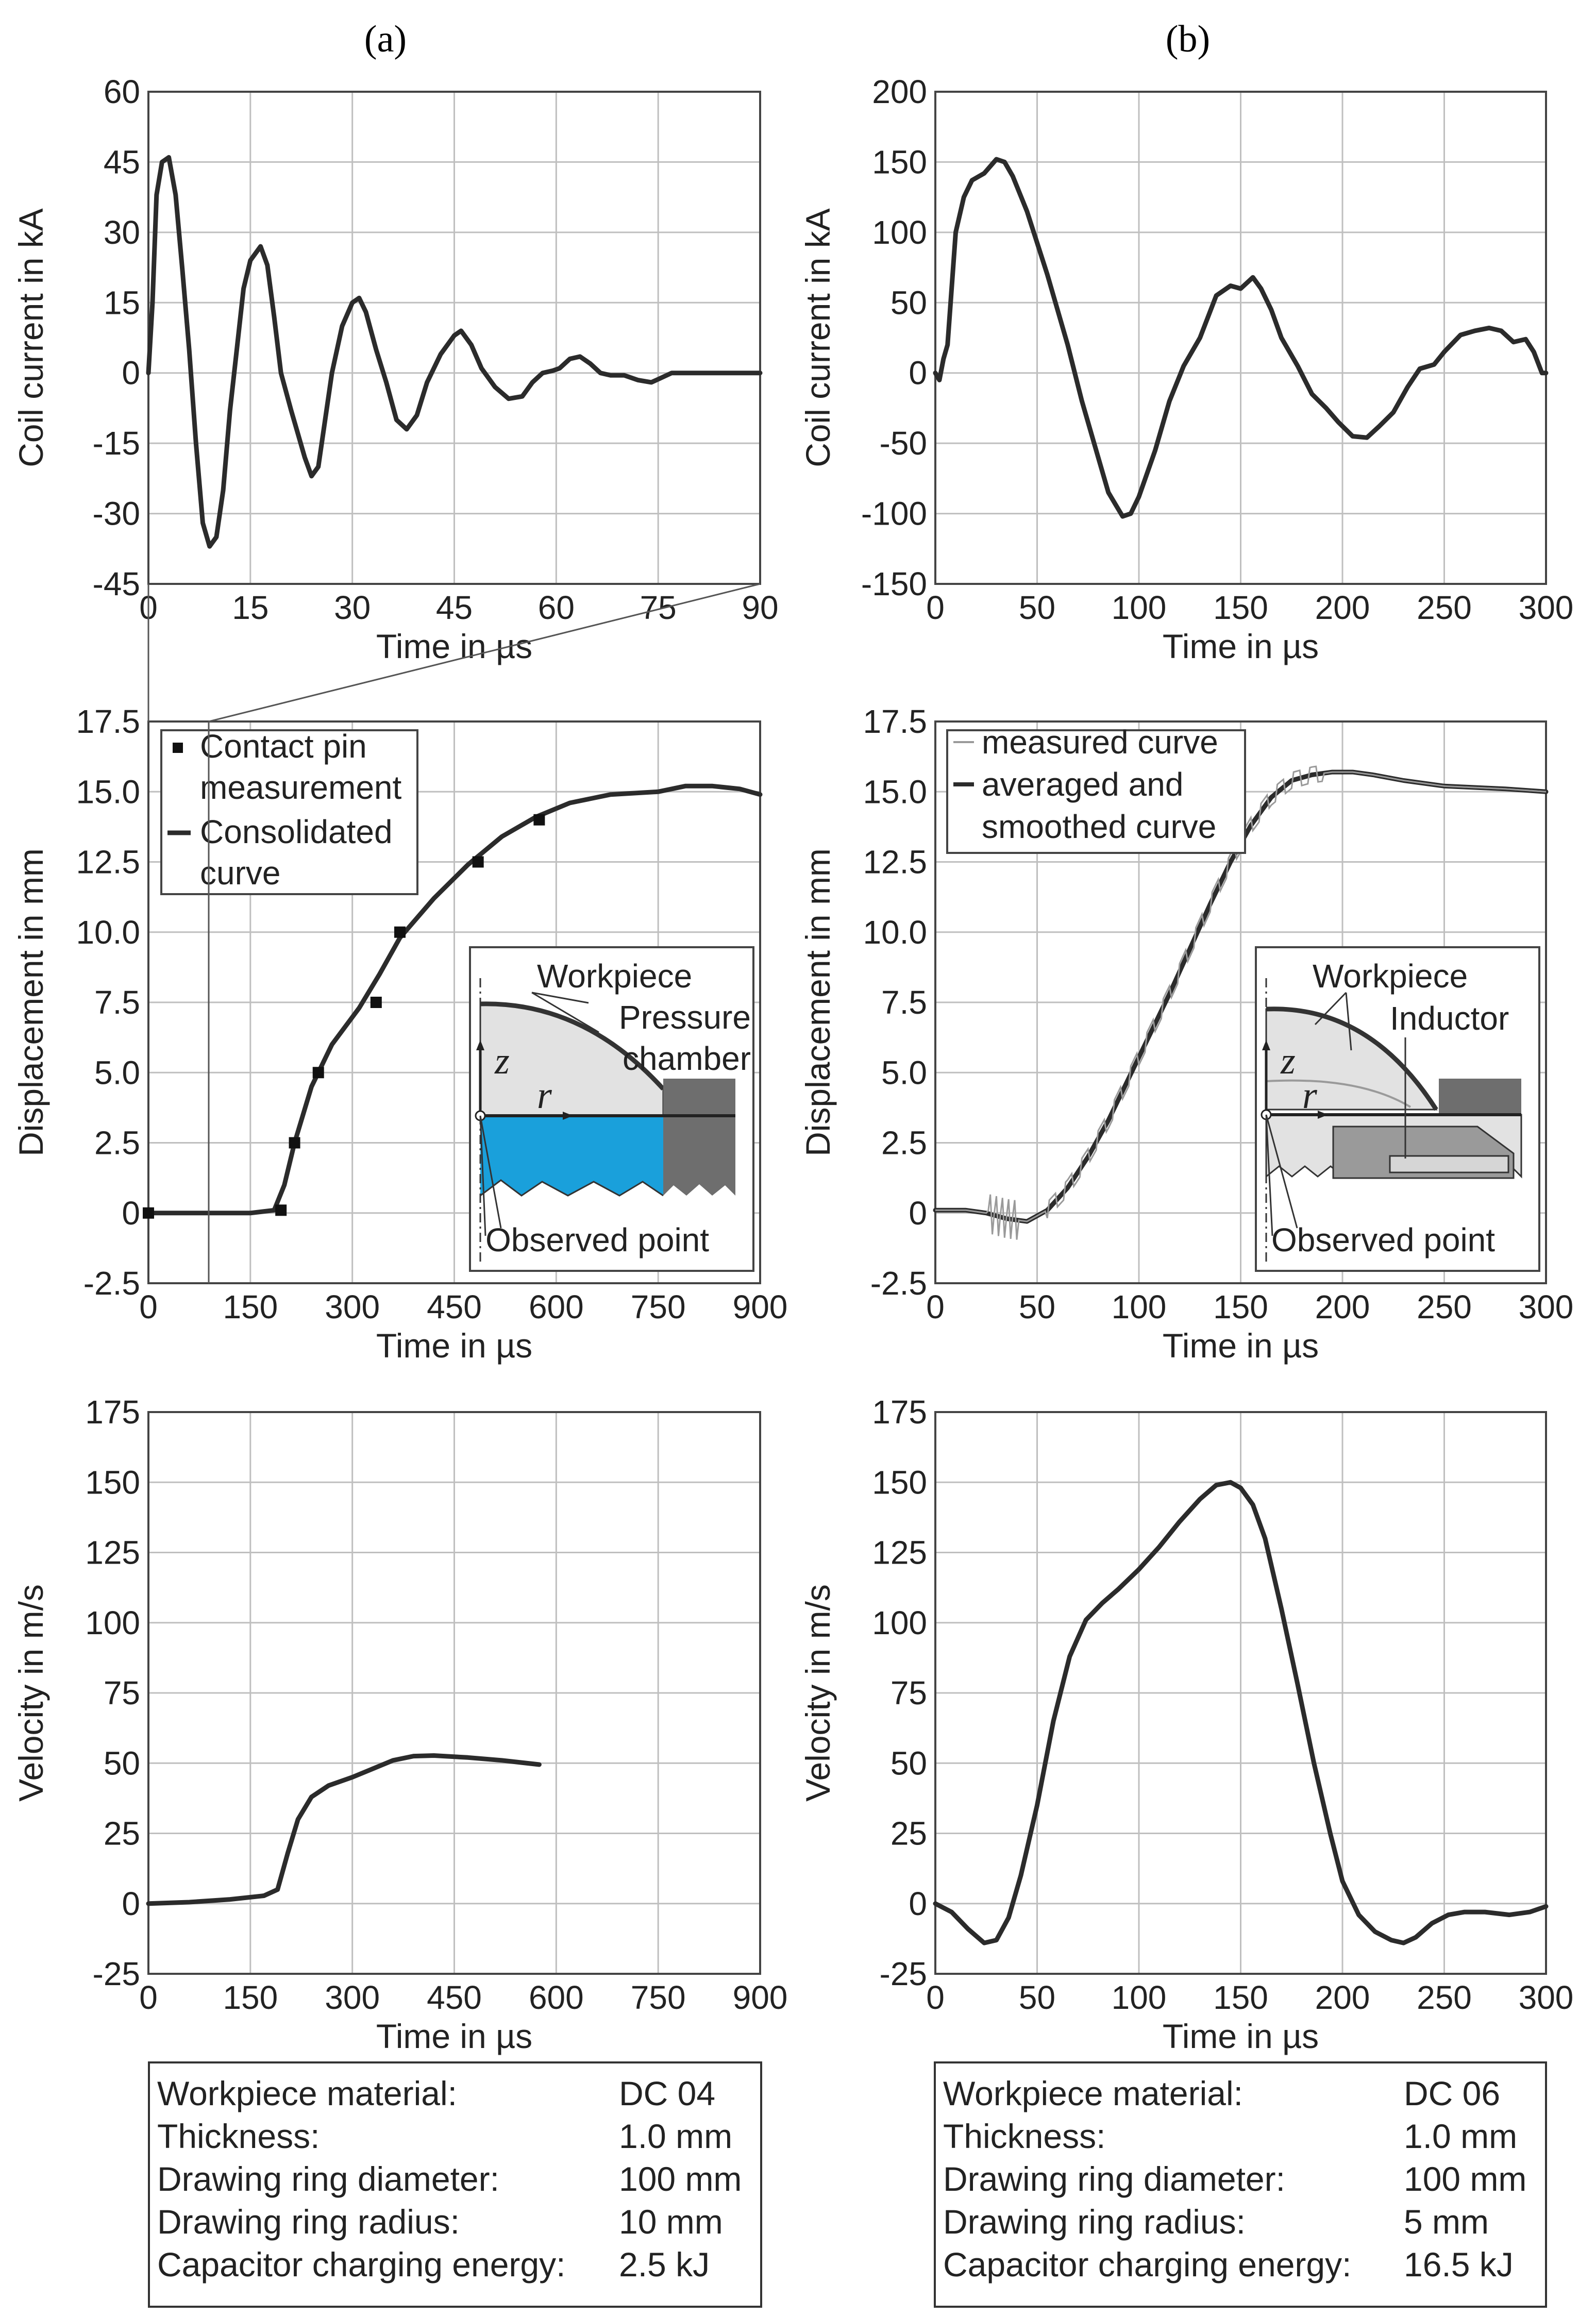 This screenshot has width=1596, height=2316. Describe the element at coordinates (1466, 2179) in the screenshot. I see `info-value: 100 mm` at that location.